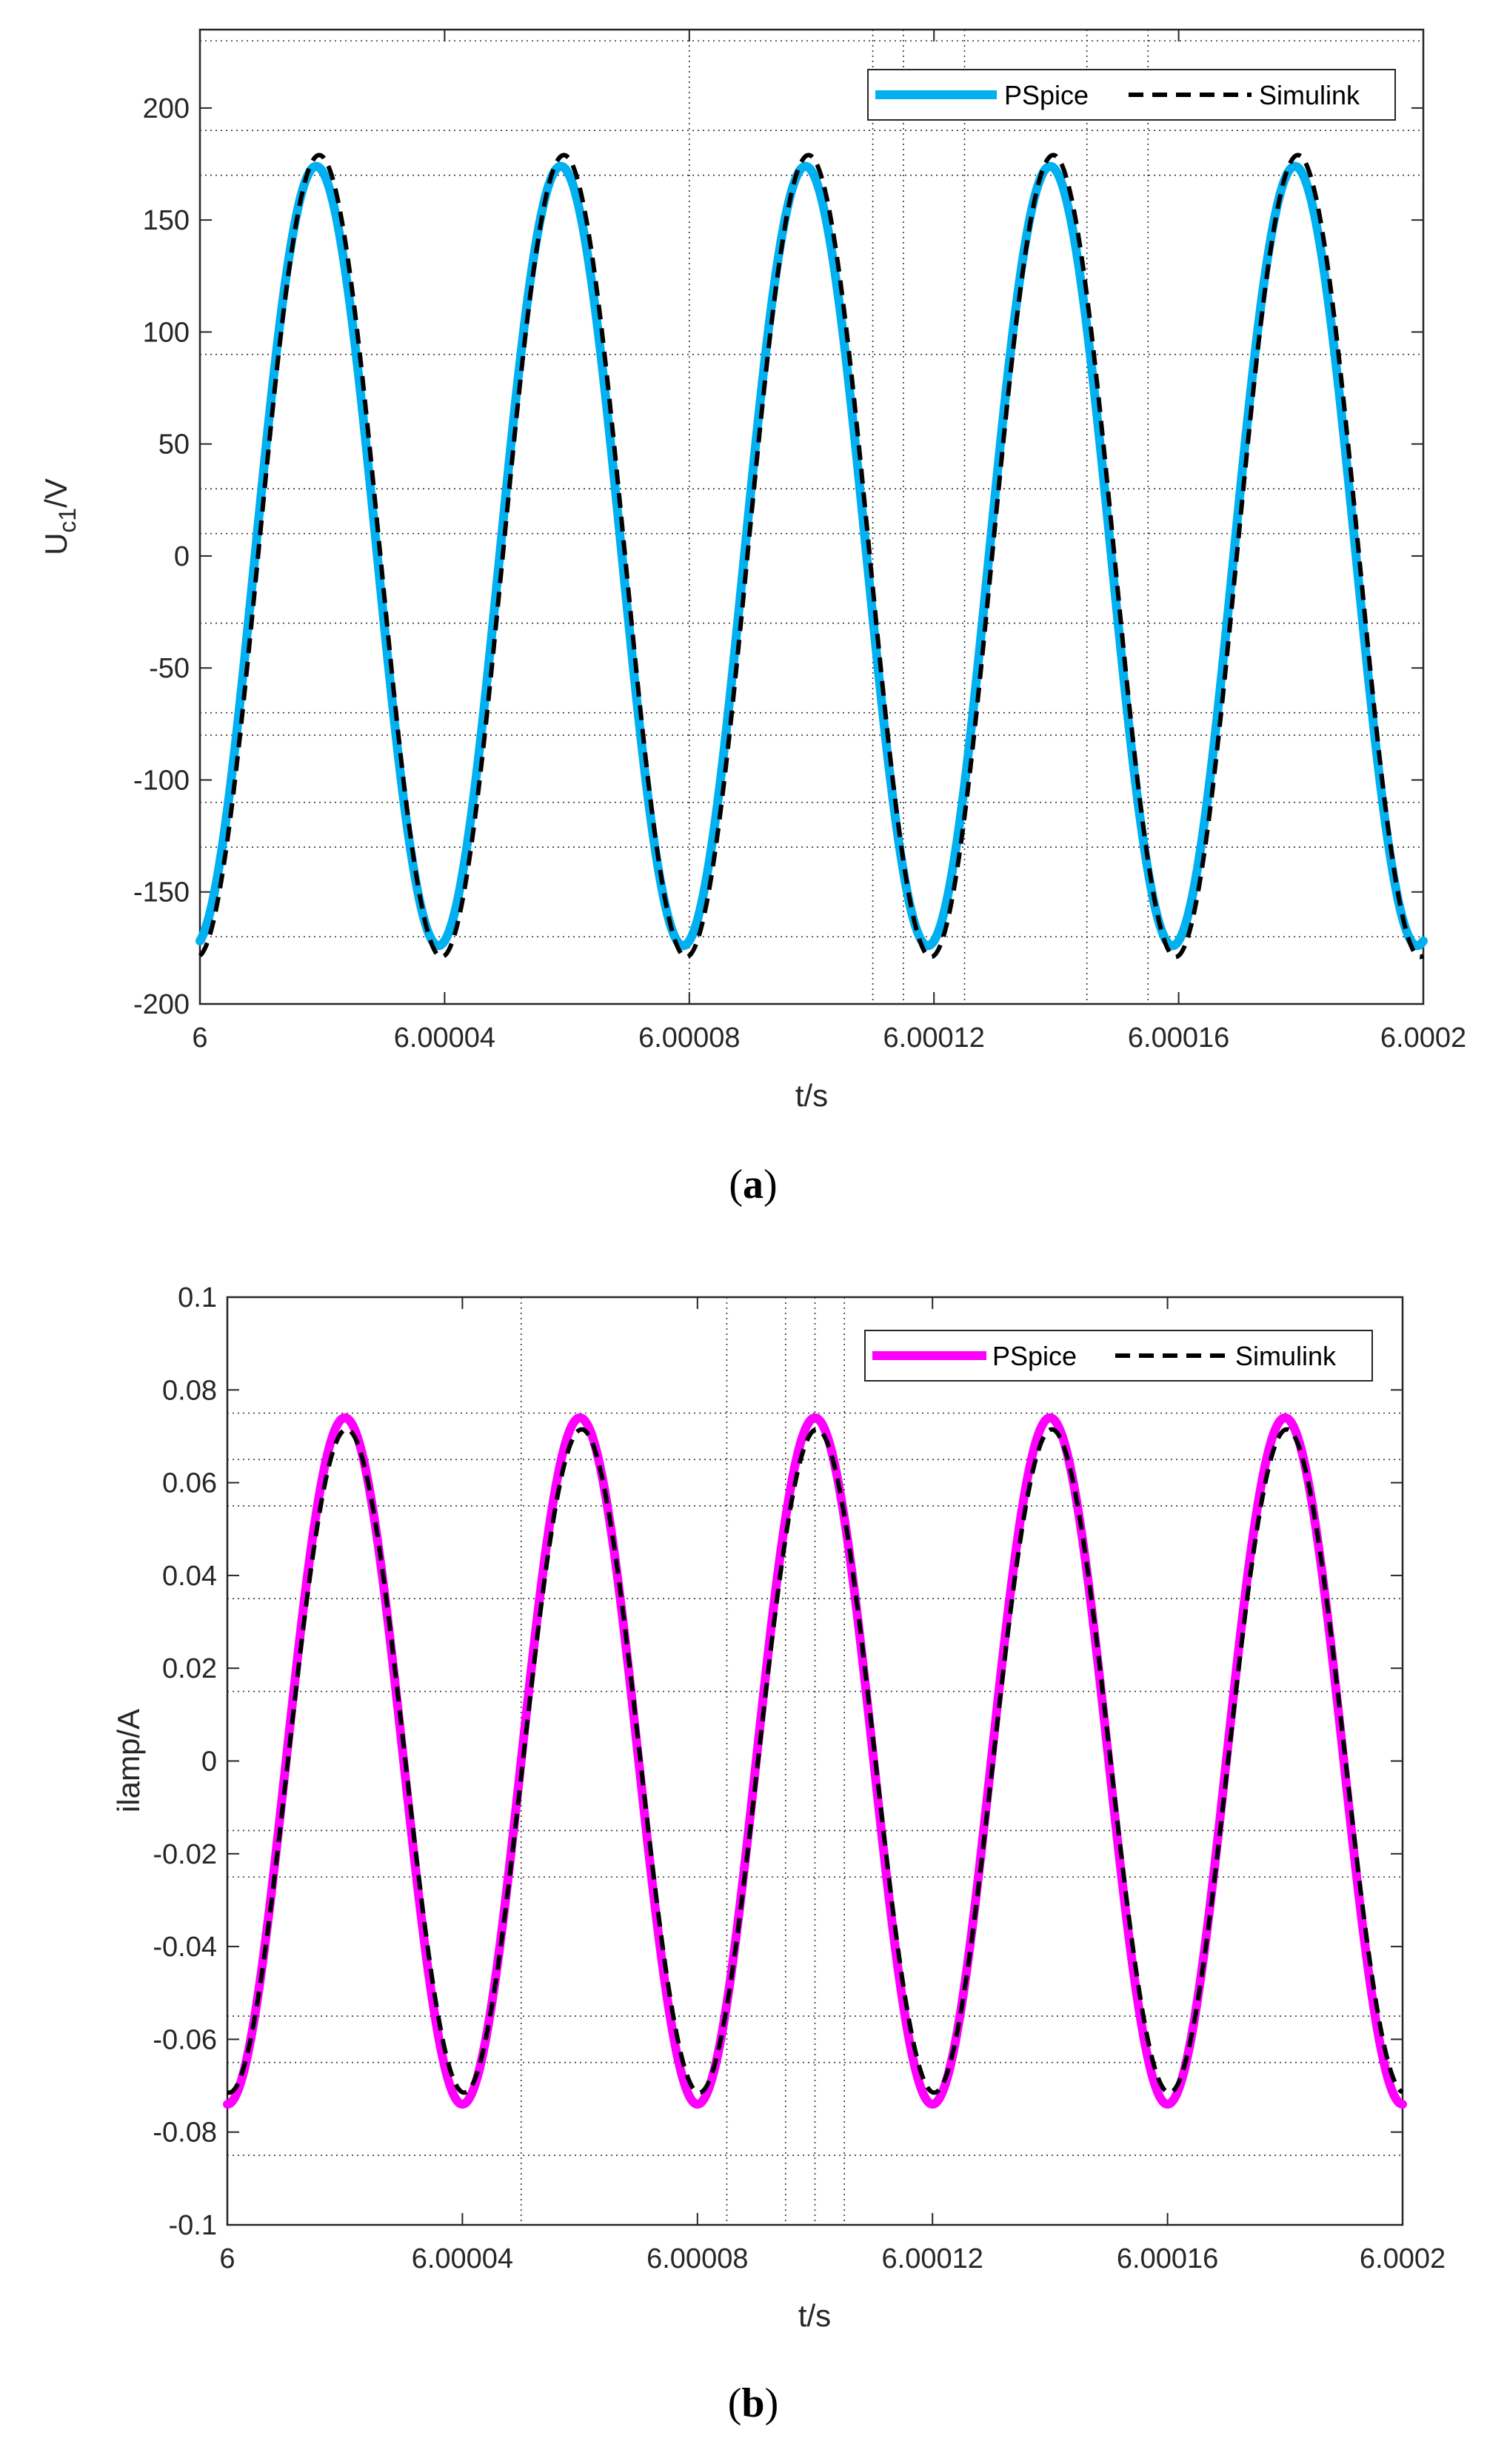 Image resolution: width=1507 pixels, height=2464 pixels. What do you see at coordinates (814, 2315) in the screenshot?
I see `x-axis-label-b: t/s` at bounding box center [814, 2315].